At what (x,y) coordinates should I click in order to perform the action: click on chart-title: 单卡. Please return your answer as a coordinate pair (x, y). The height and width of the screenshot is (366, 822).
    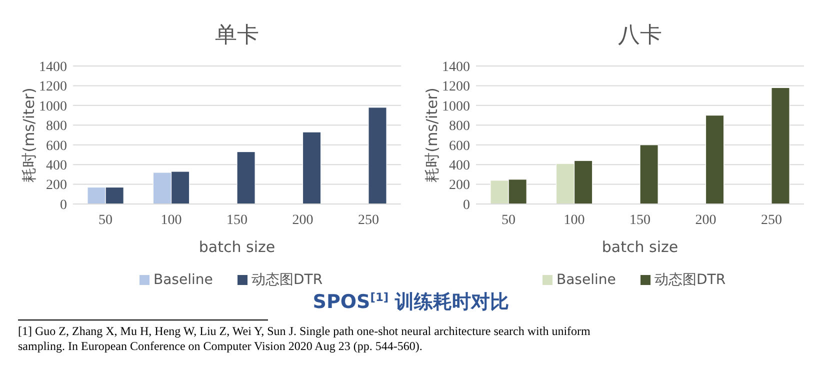
    Looking at the image, I should click on (237, 35).